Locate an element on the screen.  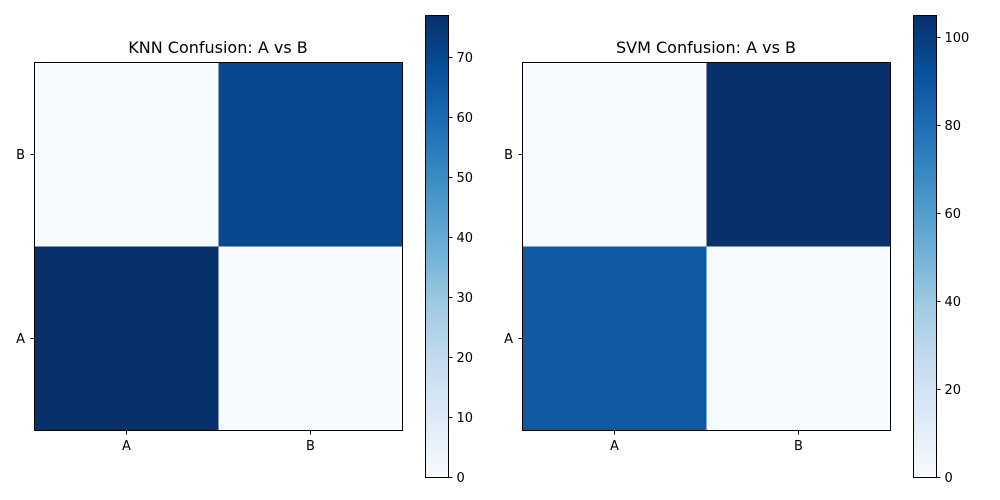
svm-y-tick-label-a: A is located at coordinates (508, 339).